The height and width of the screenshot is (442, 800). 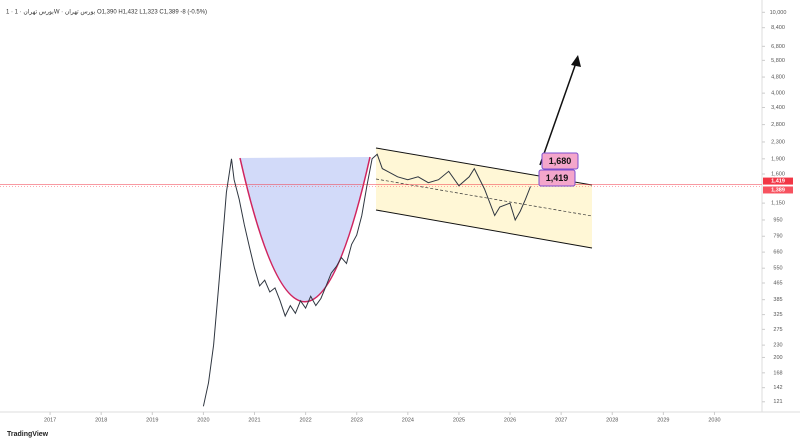 I want to click on channel-fill, so click(x=484, y=198).